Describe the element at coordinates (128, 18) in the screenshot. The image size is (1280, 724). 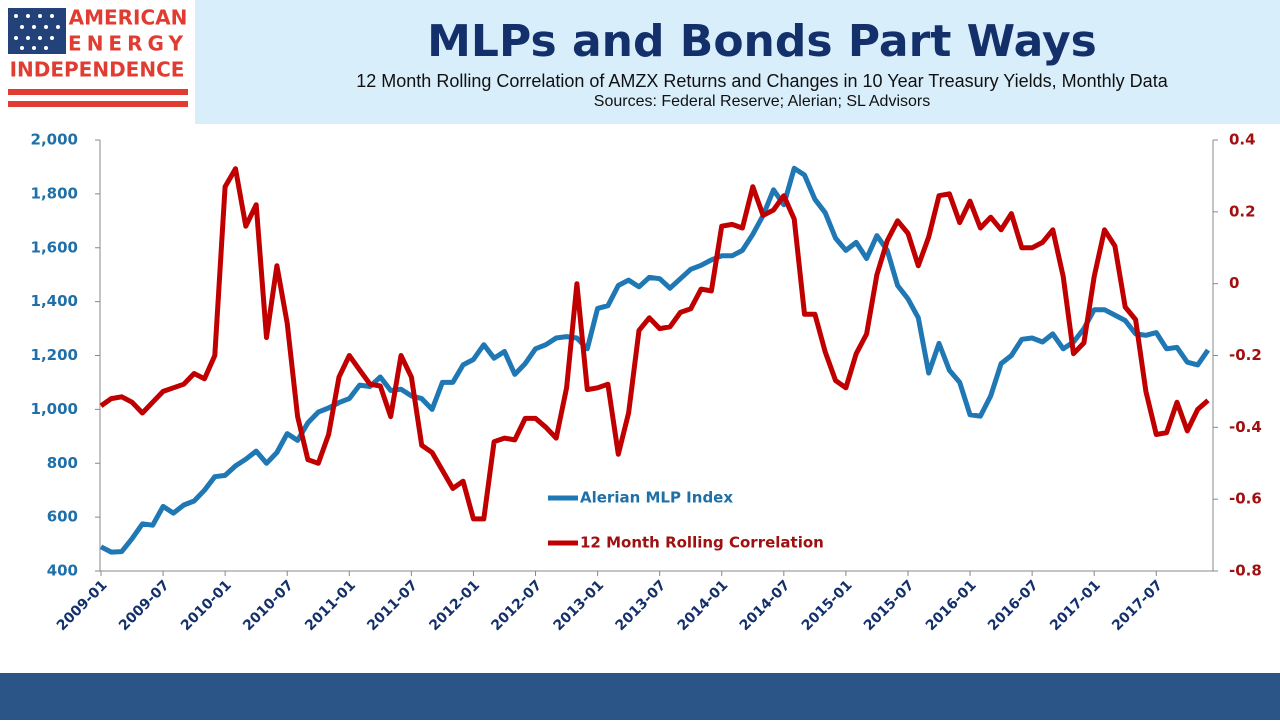
I see `logo-text: AMERICAN` at that location.